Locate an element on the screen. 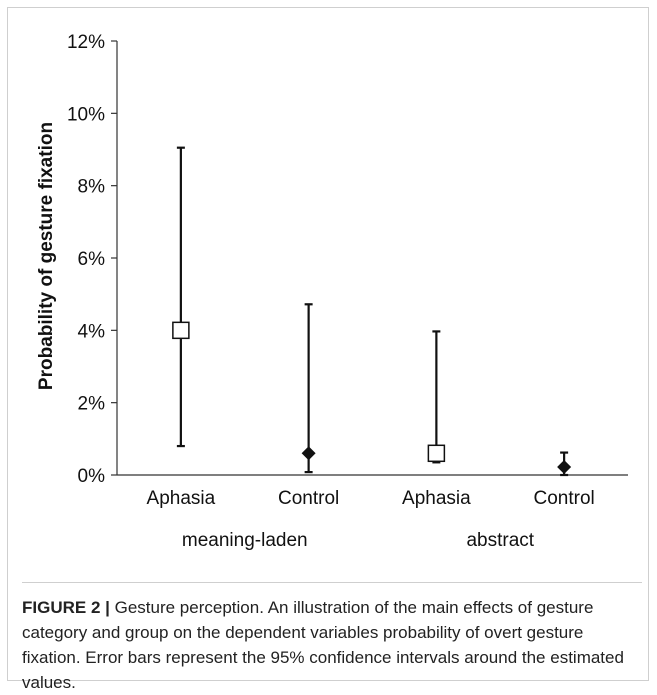 This screenshot has height=695, width=657. y-tick-label: 0% is located at coordinates (92, 476).